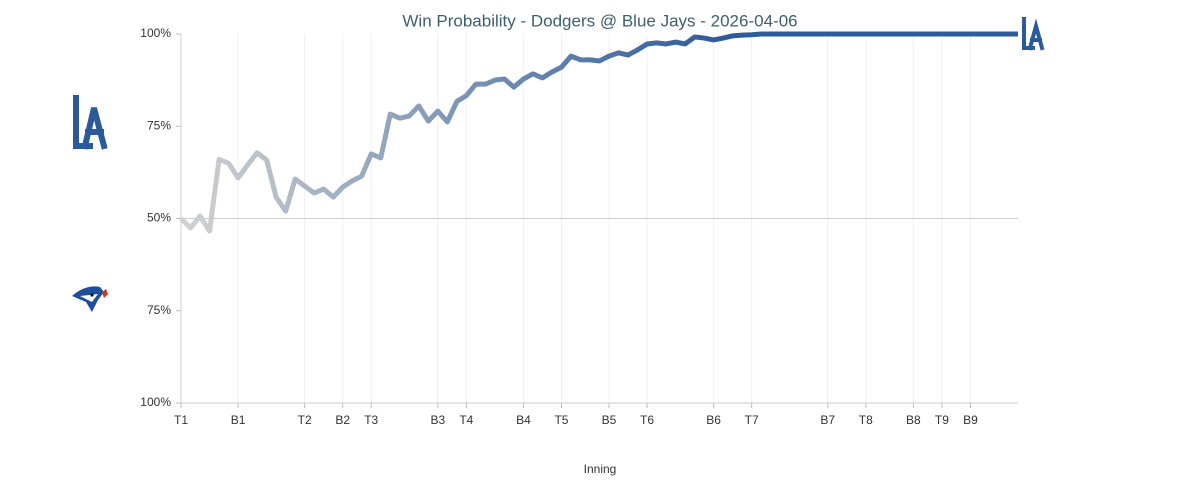 The height and width of the screenshot is (491, 1200). What do you see at coordinates (942, 420) in the screenshot?
I see `x-tick-label: T9` at bounding box center [942, 420].